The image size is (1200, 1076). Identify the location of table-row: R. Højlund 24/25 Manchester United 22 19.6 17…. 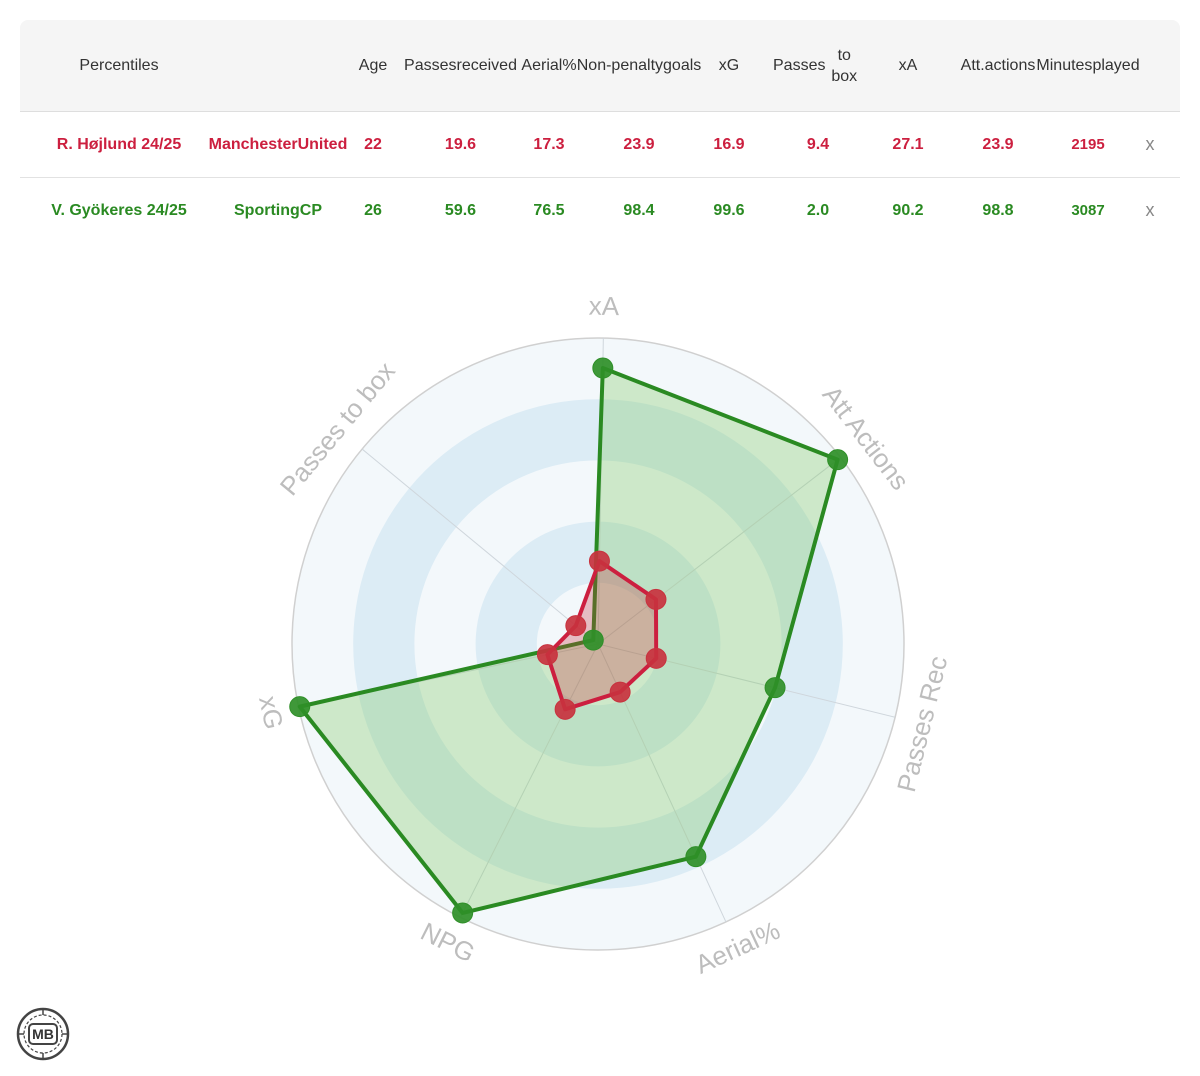
(600, 145).